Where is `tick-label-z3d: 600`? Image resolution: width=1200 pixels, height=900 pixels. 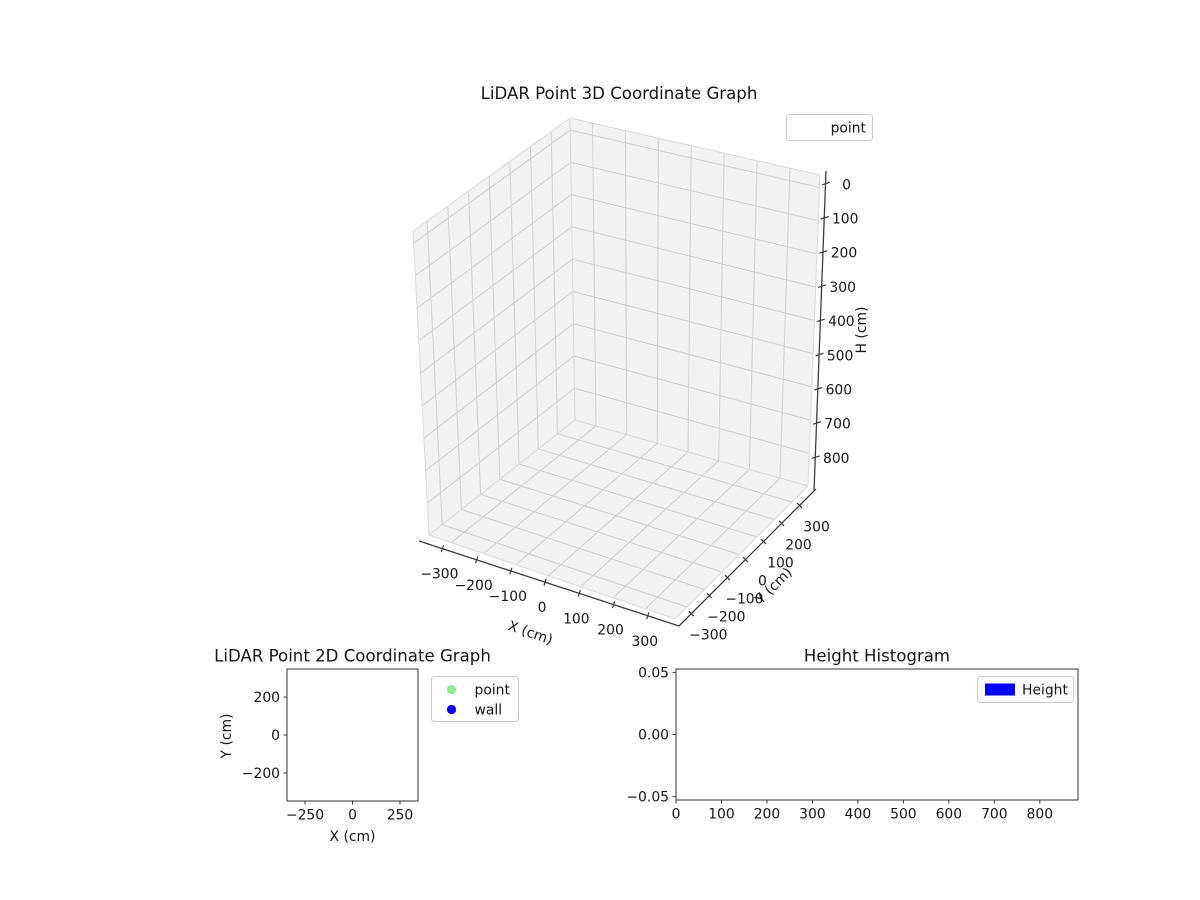
tick-label-z3d: 600 is located at coordinates (839, 391).